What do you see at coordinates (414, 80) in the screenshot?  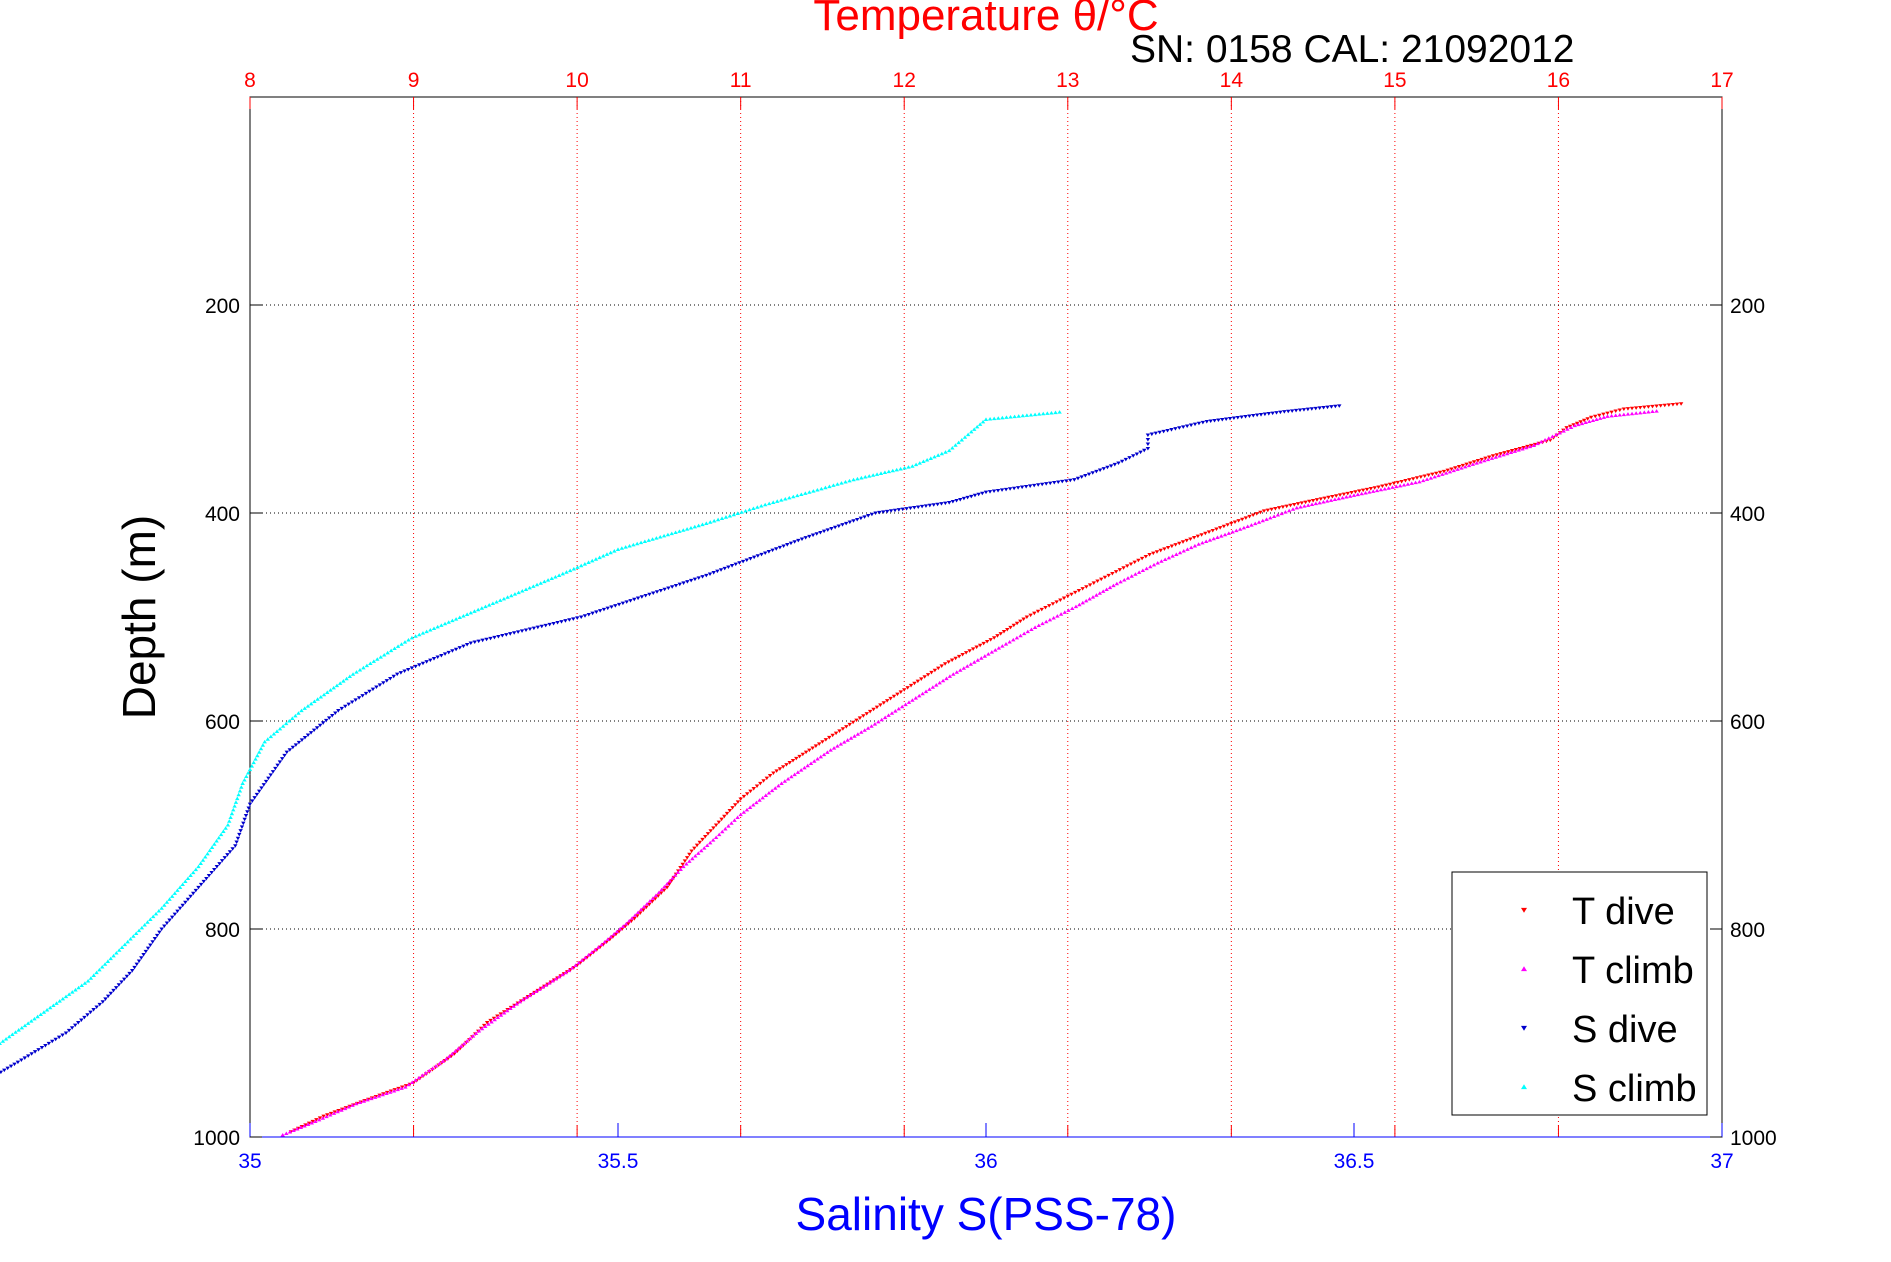 I see `tick-label-top-x: 9` at bounding box center [414, 80].